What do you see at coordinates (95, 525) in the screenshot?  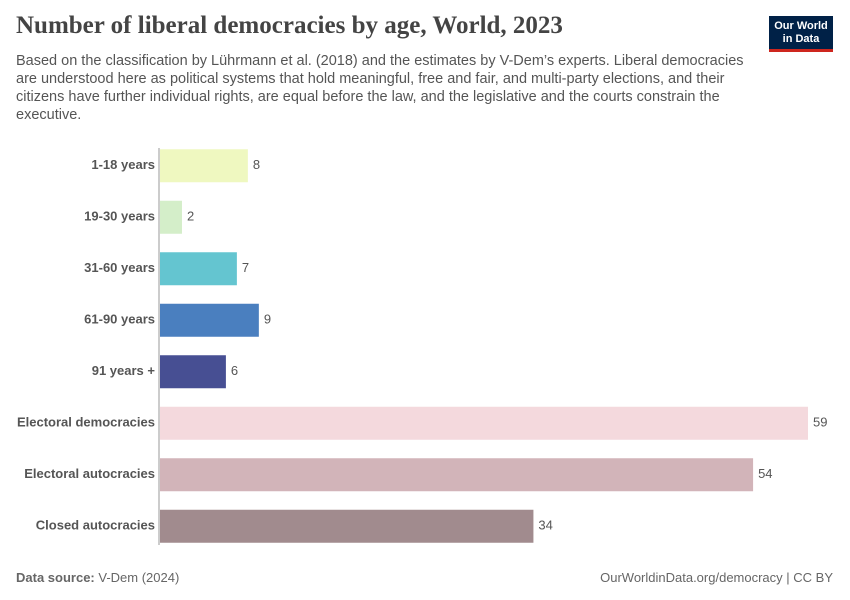 I see `y-tick-label: Closed autocracies` at bounding box center [95, 525].